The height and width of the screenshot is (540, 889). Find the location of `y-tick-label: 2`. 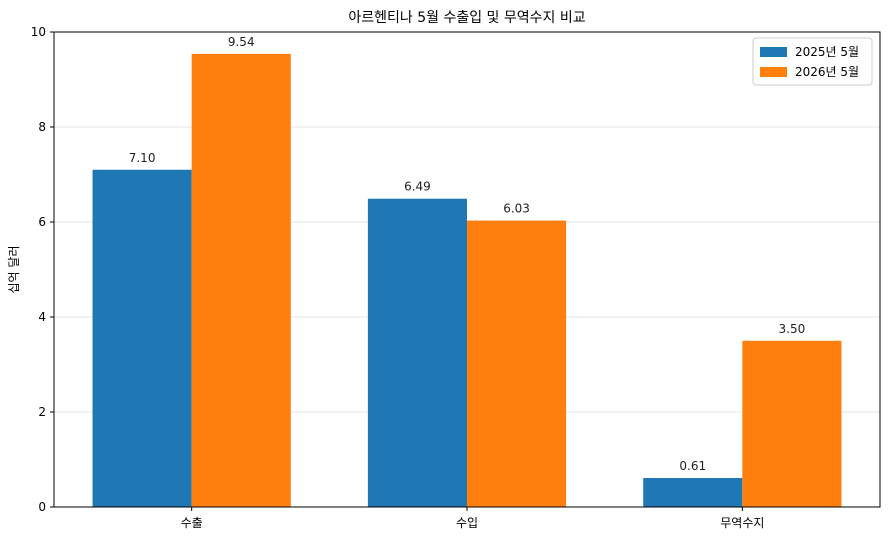

y-tick-label: 2 is located at coordinates (42, 412).